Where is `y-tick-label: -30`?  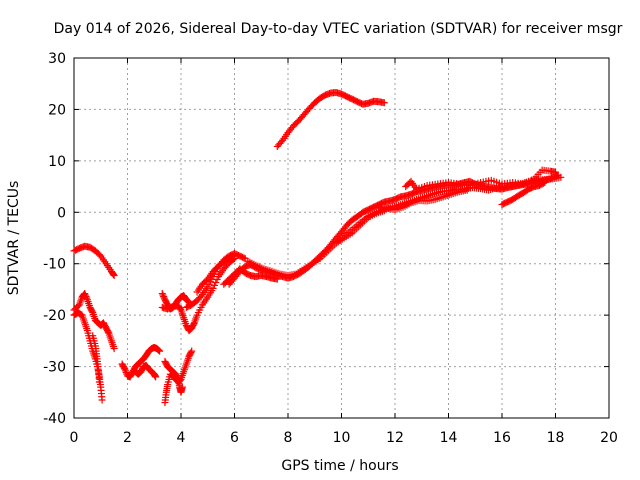
y-tick-label: -30 is located at coordinates (54, 368).